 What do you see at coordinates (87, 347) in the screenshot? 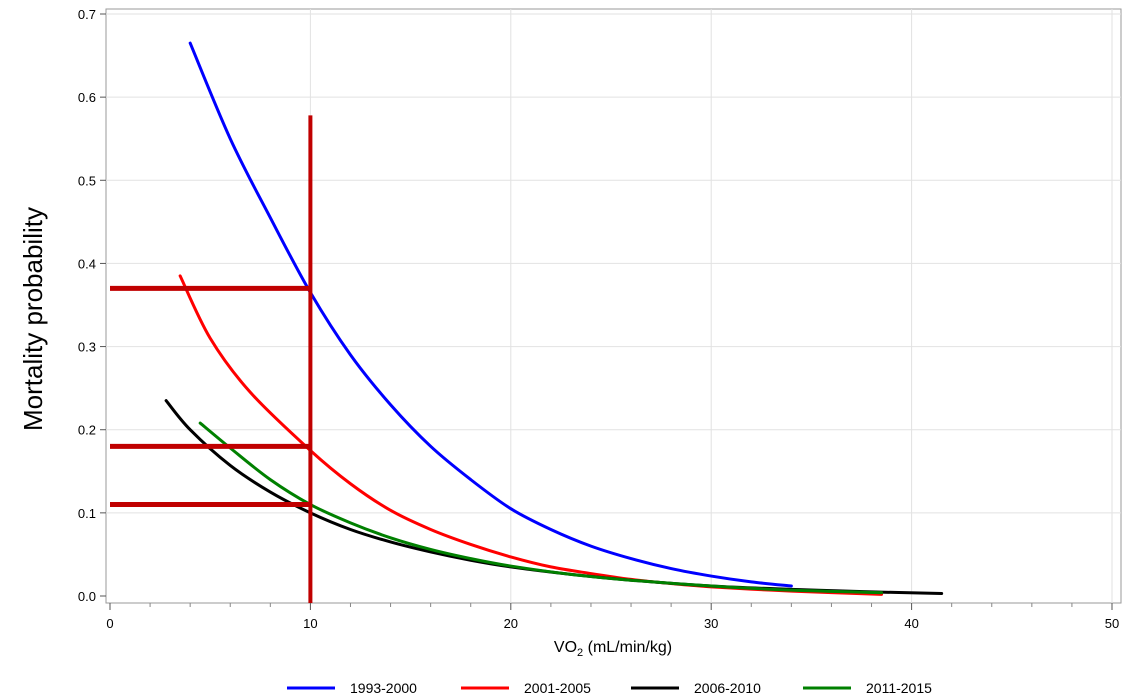
I see `y-tick-label: 0.3` at bounding box center [87, 347].